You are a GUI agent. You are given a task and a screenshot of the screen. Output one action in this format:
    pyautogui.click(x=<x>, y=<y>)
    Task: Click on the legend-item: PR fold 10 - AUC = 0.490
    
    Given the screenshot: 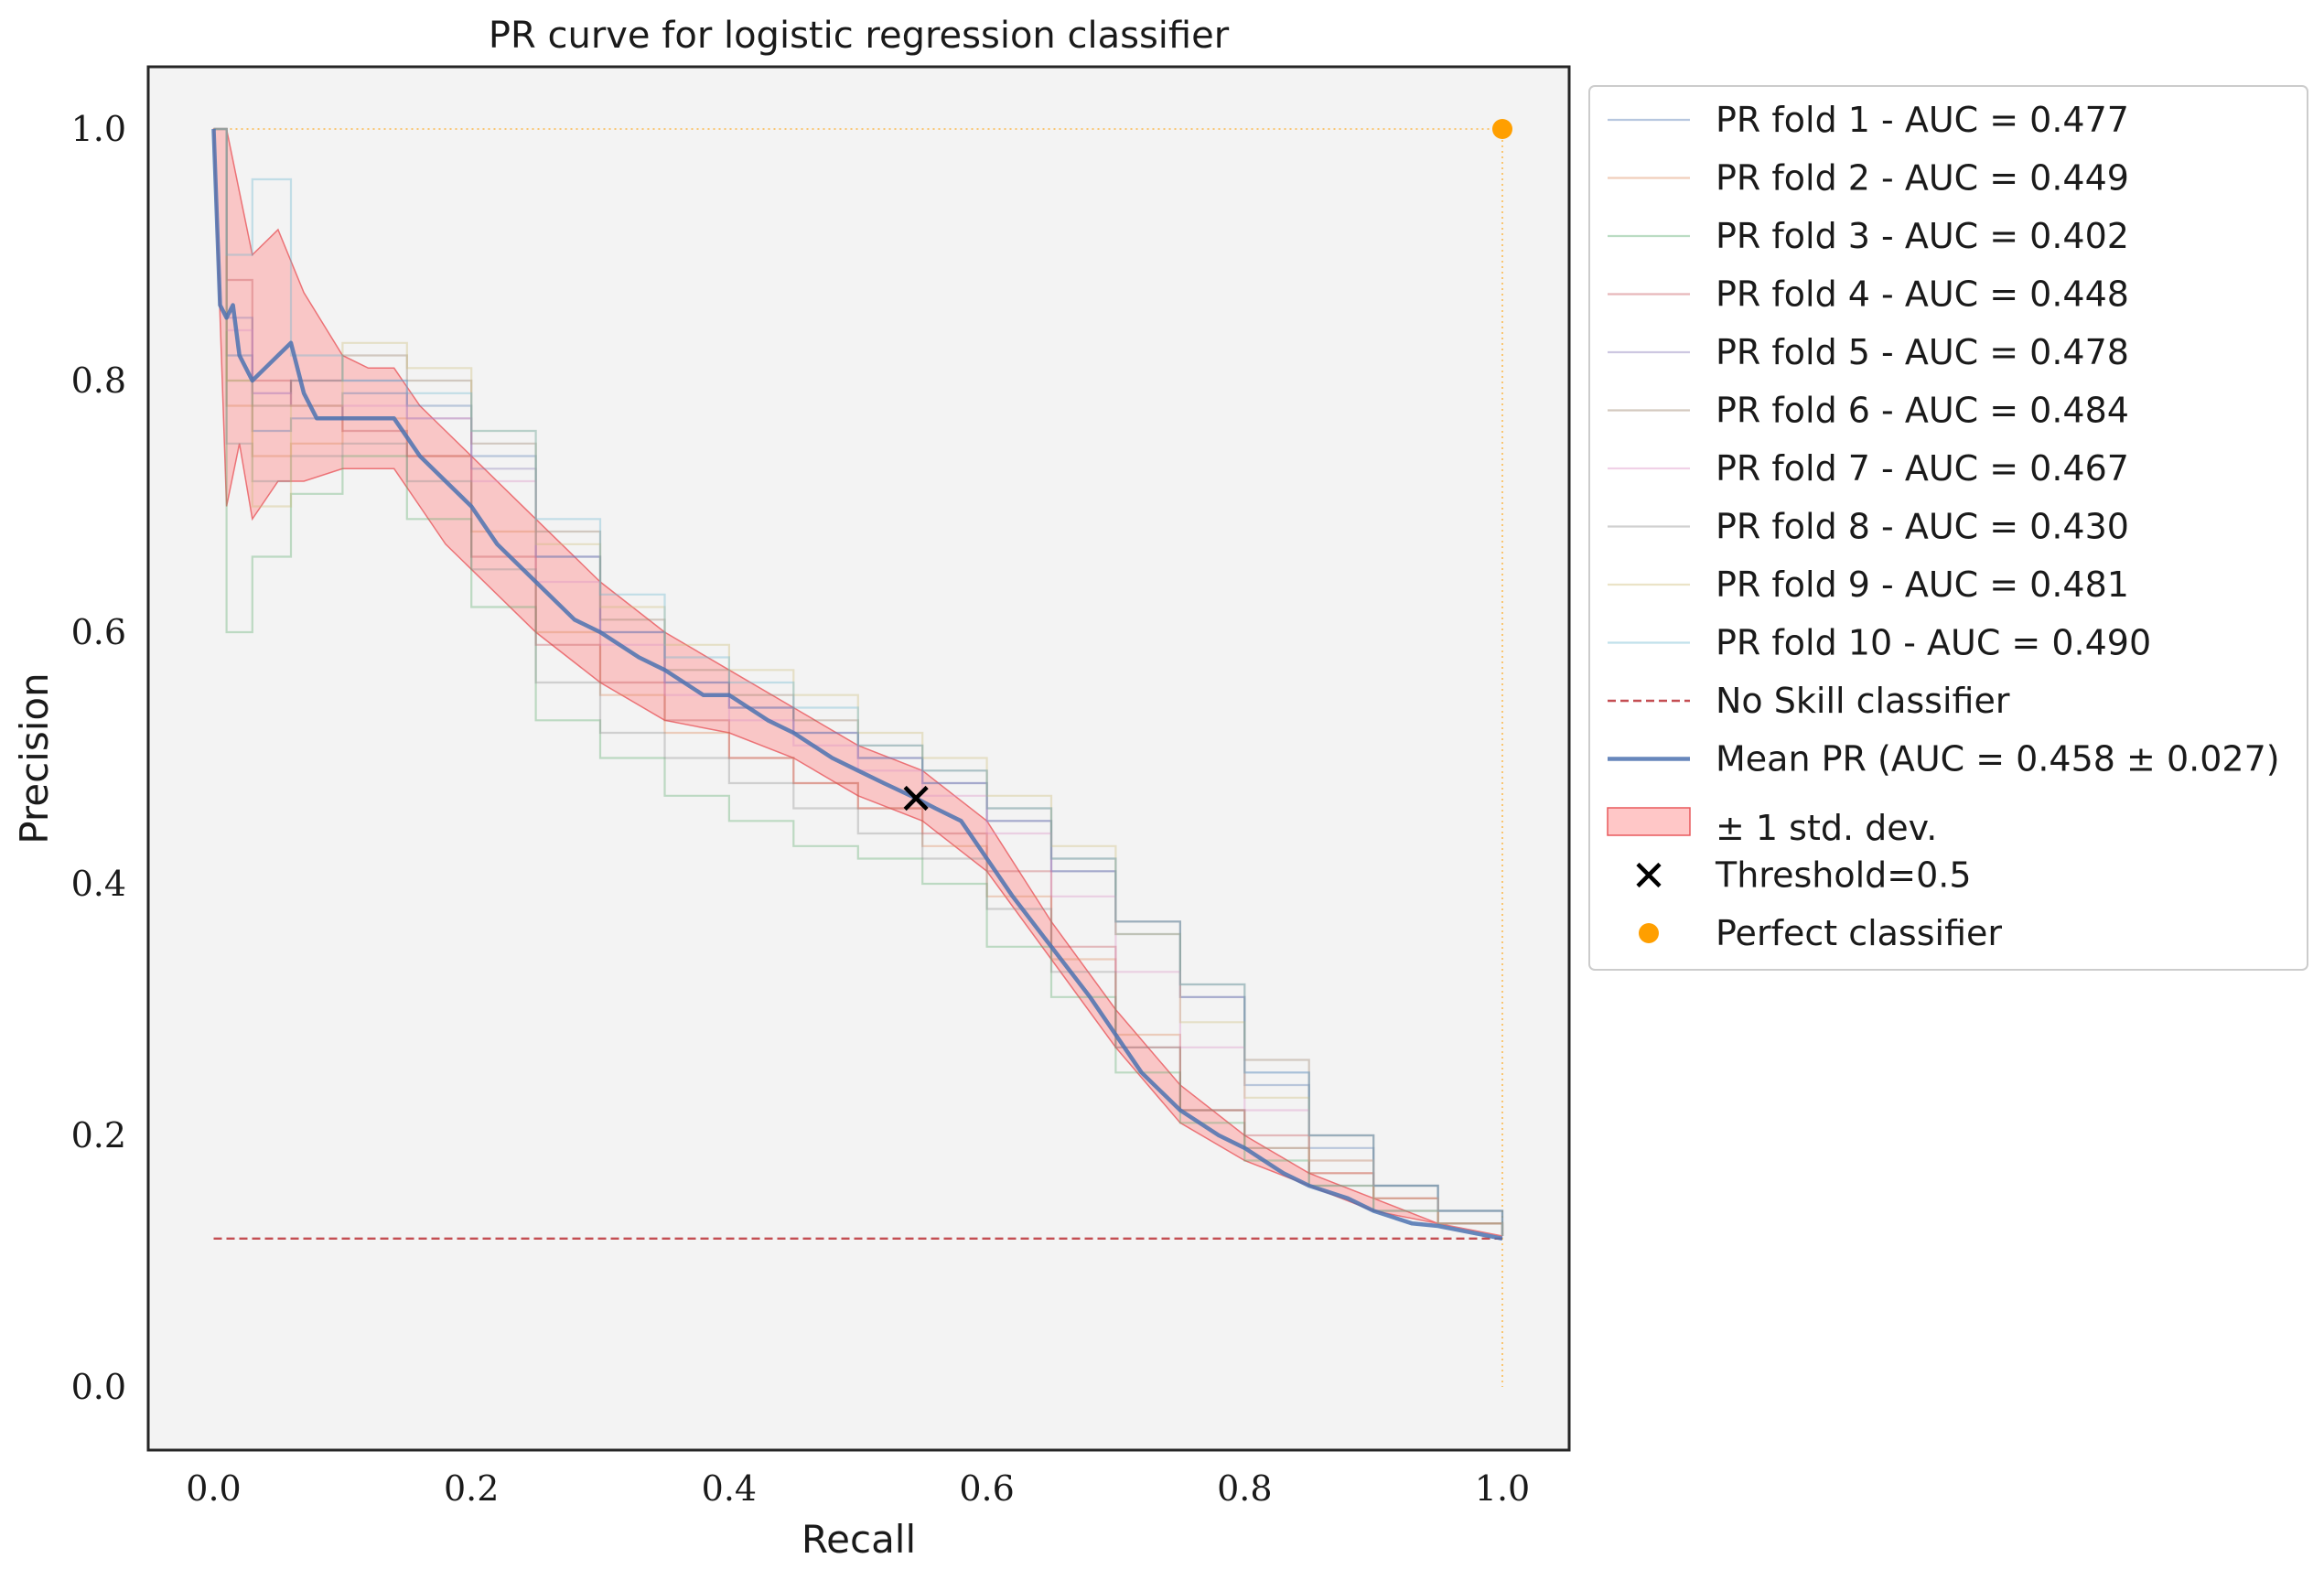 What is the action you would take?
    pyautogui.click(x=1879, y=643)
    